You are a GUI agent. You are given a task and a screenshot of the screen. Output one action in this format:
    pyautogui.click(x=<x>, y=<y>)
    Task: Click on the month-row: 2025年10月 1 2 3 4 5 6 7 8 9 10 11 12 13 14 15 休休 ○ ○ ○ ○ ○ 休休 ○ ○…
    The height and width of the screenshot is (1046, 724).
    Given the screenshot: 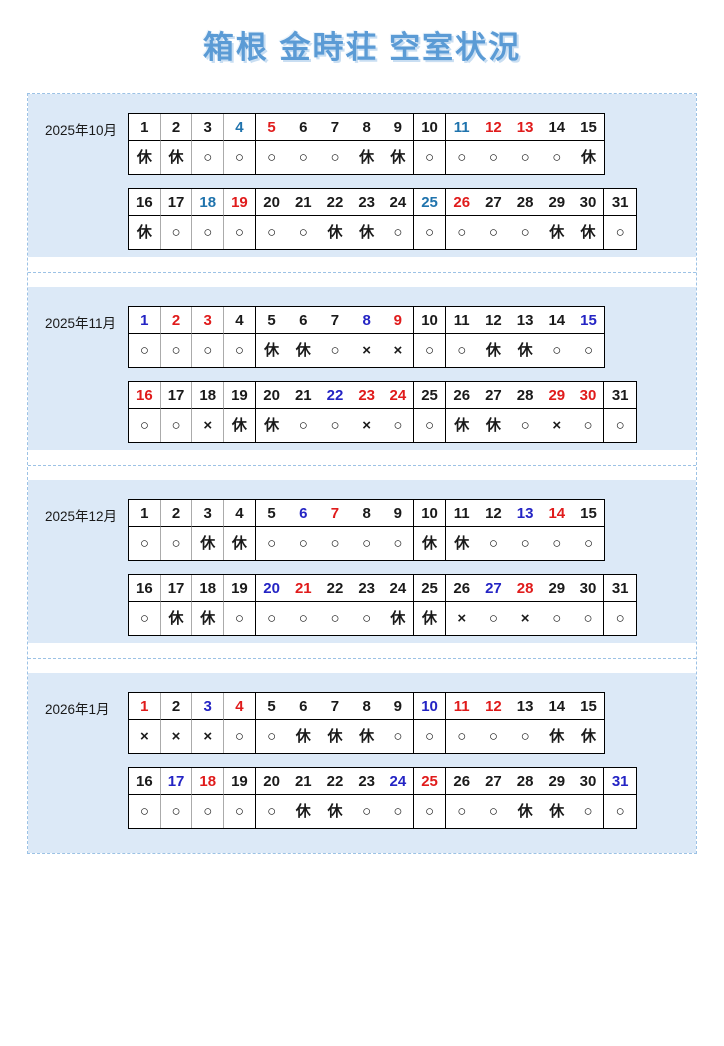 What is the action you would take?
    pyautogui.click(x=362, y=144)
    